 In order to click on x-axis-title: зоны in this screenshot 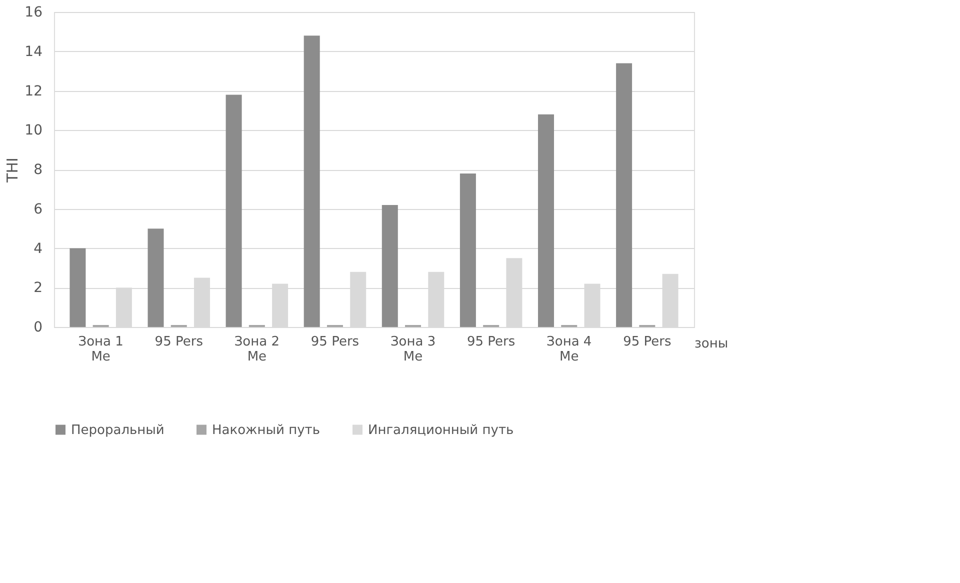, I will do `click(711, 344)`.